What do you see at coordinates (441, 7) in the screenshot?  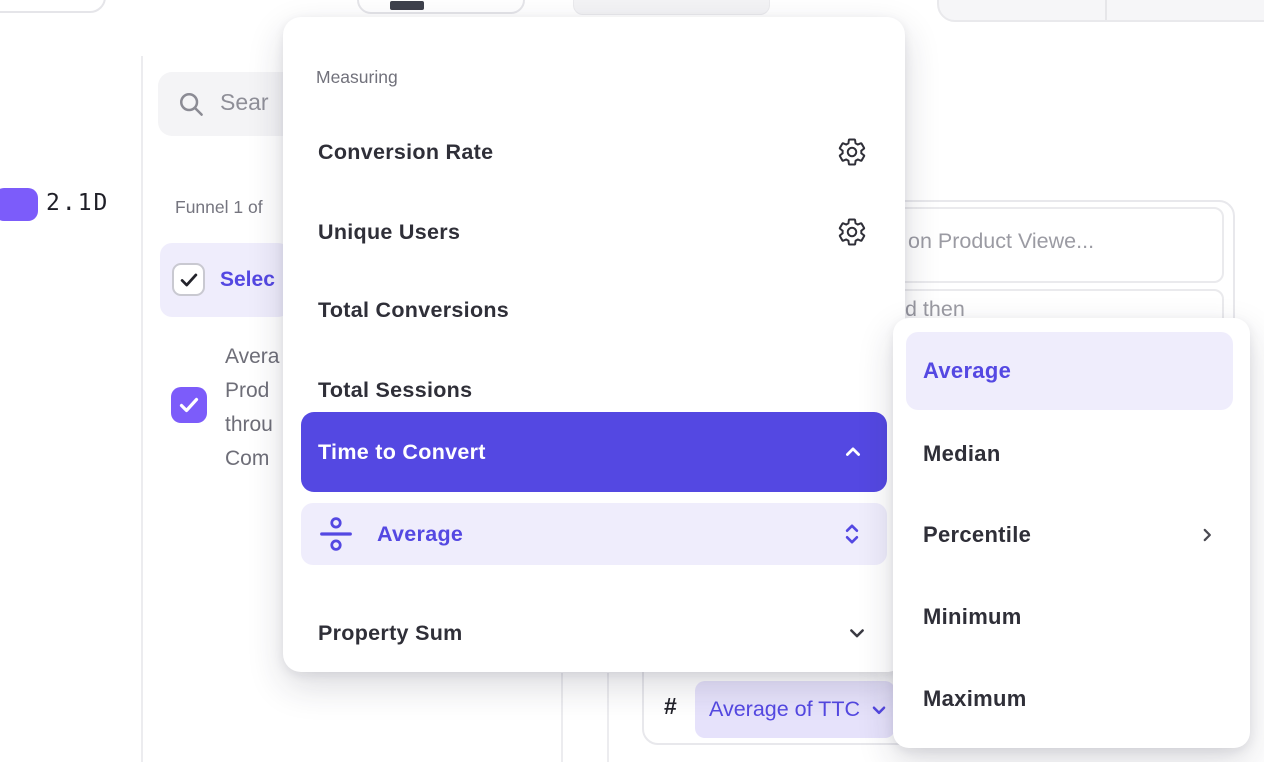 I see `toolbar-card-fragment` at bounding box center [441, 7].